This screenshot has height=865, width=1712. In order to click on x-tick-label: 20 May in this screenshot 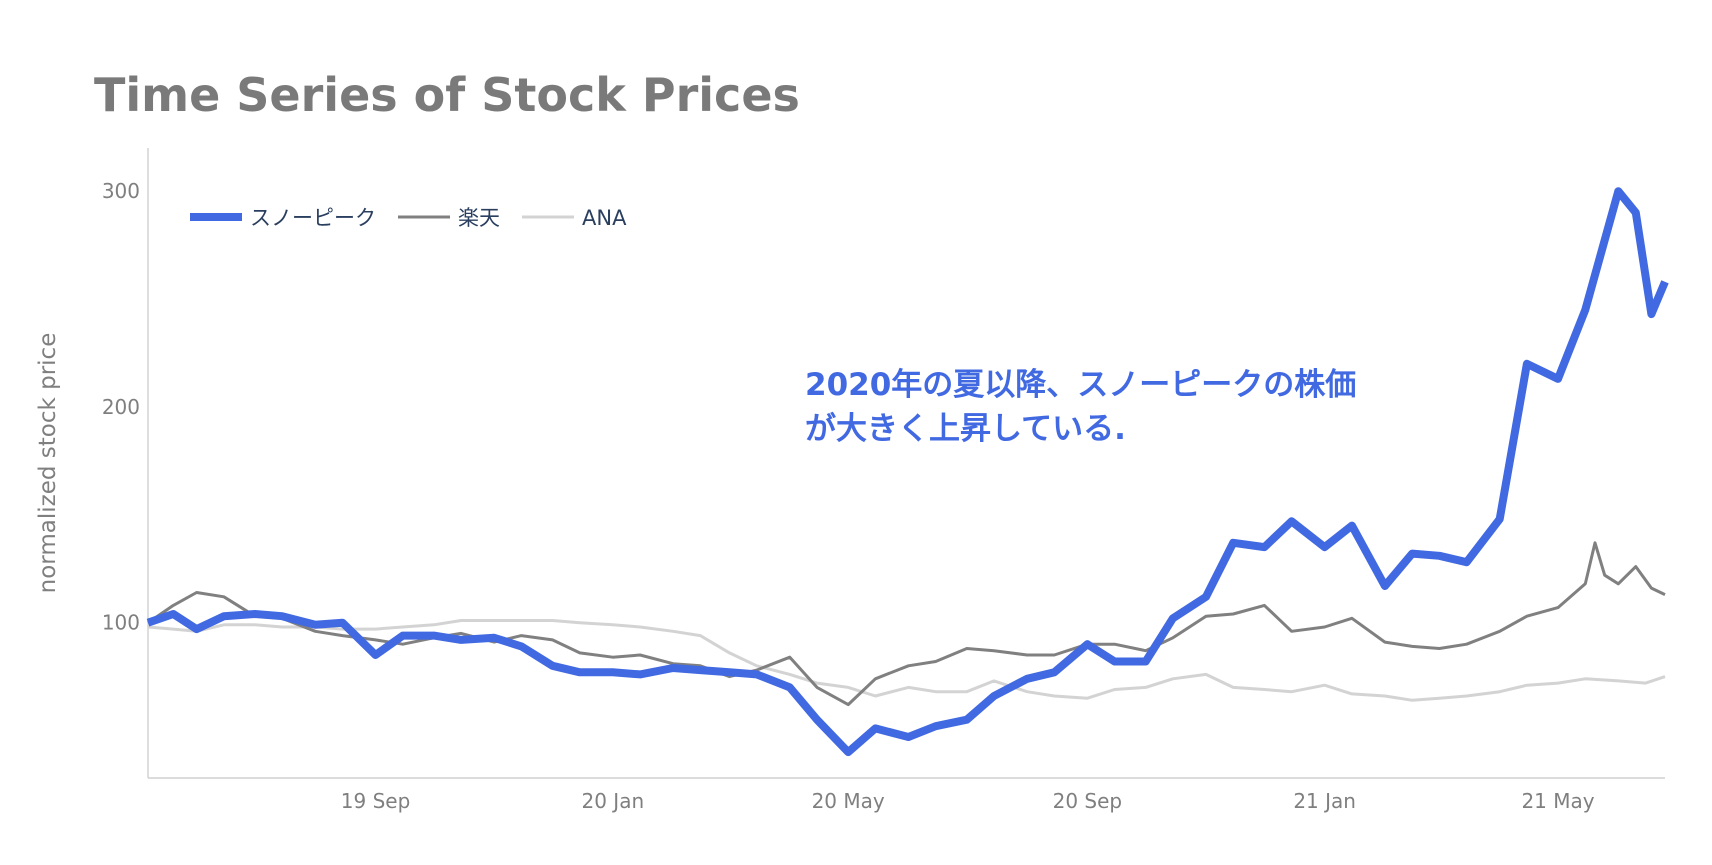, I will do `click(848, 801)`.